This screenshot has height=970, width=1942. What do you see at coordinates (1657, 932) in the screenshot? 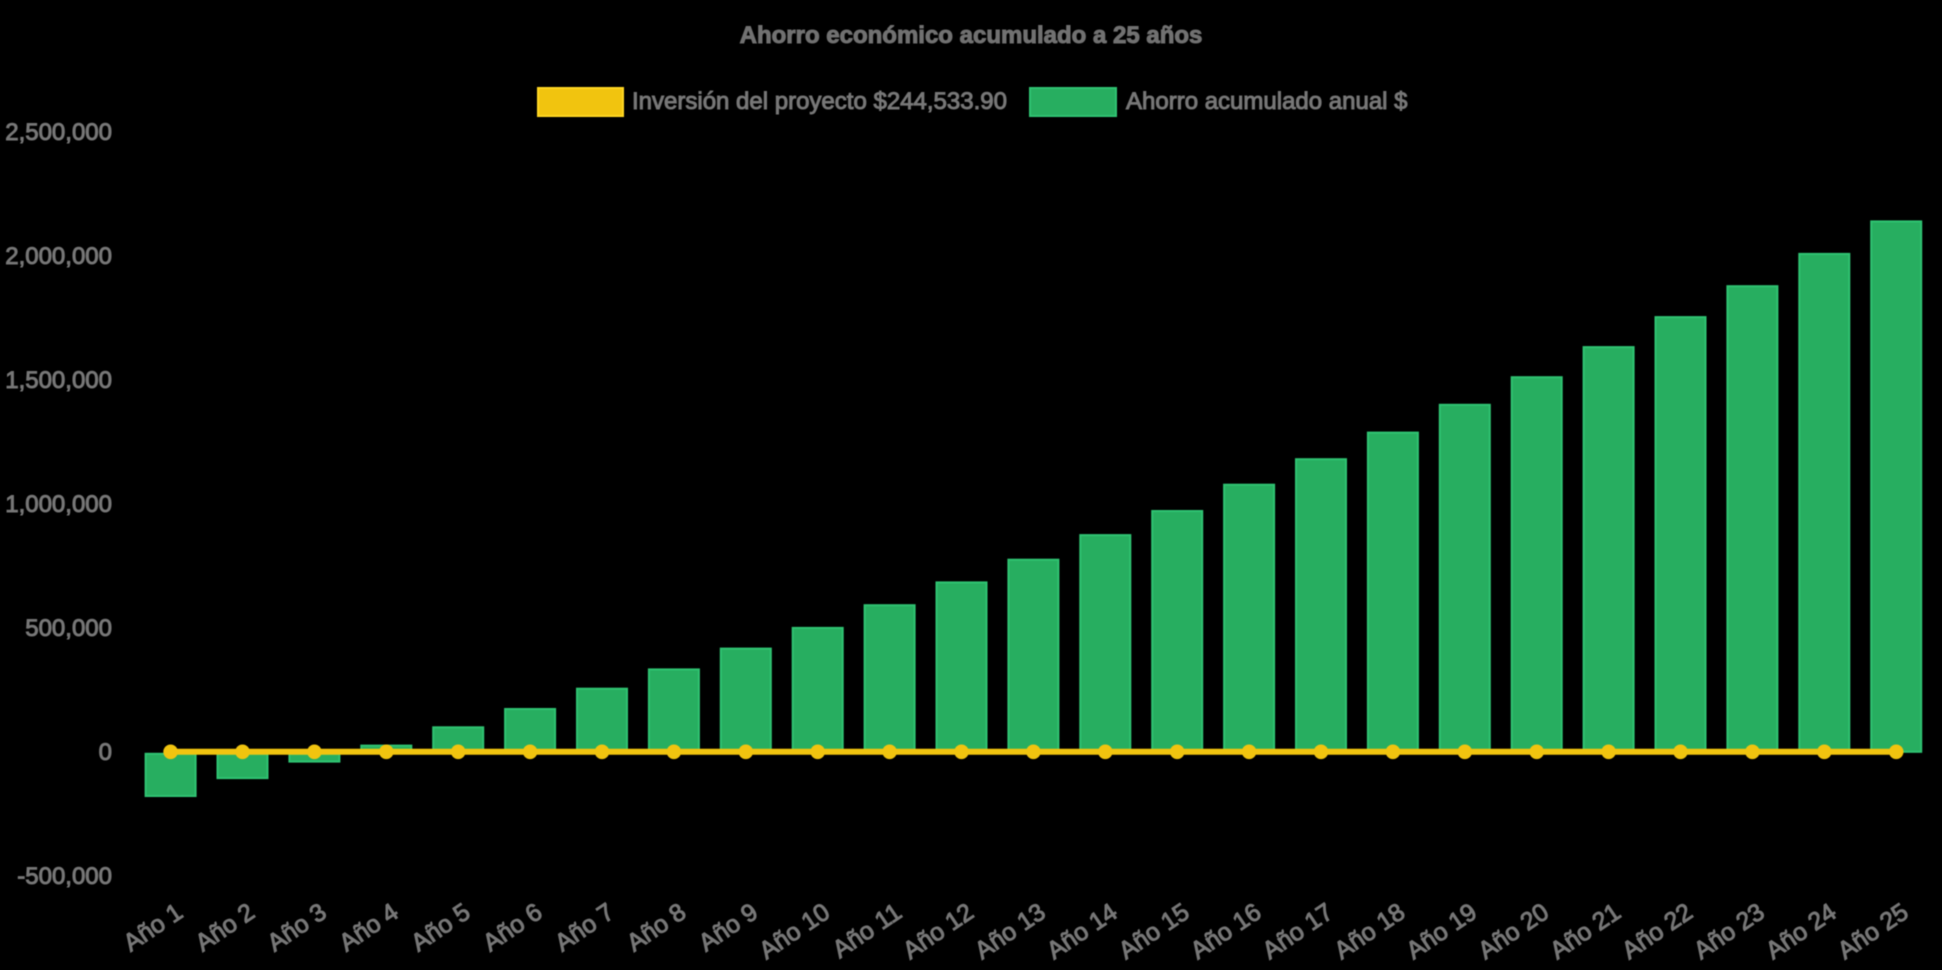
I see `svg-text: Año 22` at bounding box center [1657, 932].